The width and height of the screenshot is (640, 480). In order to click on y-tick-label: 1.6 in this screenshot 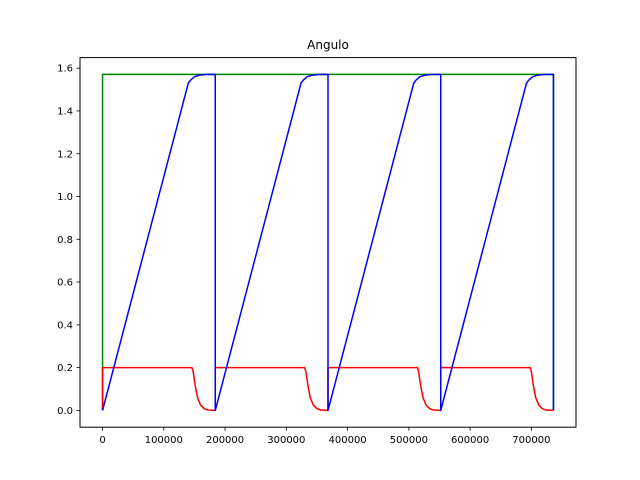, I will do `click(65, 69)`.